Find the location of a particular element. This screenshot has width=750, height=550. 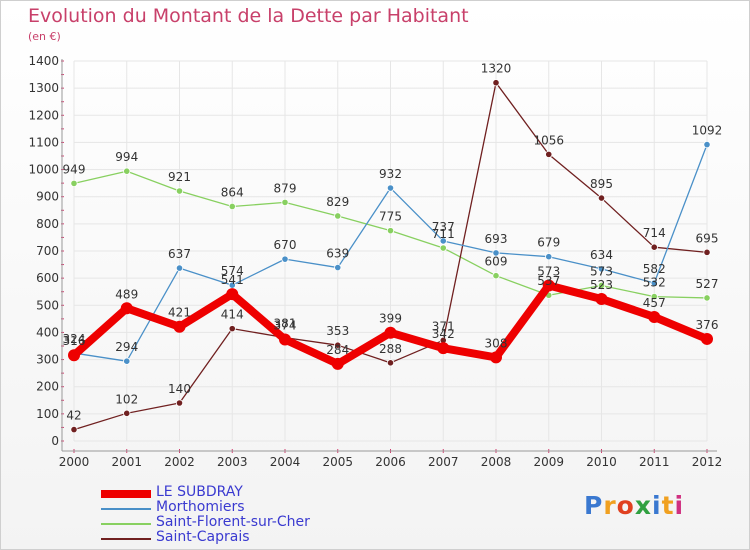

y-tick-label: 100 is located at coordinates (47, 414).